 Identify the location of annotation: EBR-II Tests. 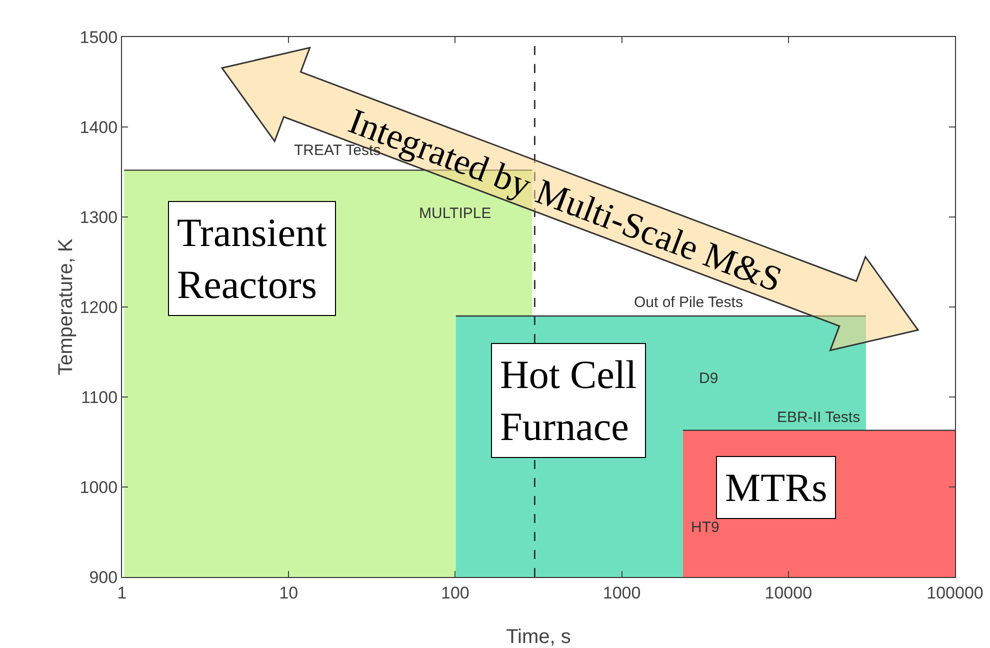
(818, 417).